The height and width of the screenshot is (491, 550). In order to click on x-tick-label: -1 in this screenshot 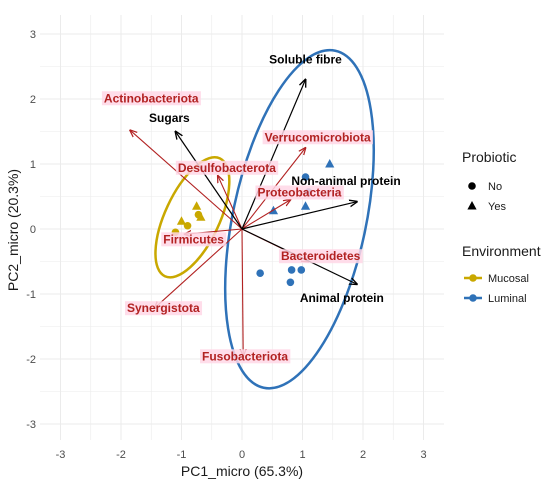, I will do `click(182, 455)`.